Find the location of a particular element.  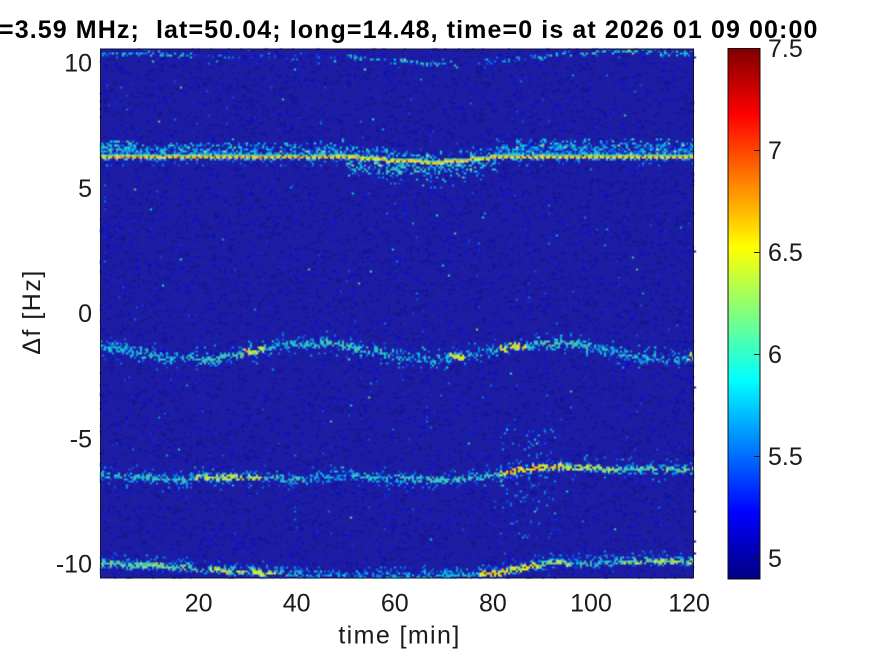

svg-text: 0 is located at coordinates (85, 314).